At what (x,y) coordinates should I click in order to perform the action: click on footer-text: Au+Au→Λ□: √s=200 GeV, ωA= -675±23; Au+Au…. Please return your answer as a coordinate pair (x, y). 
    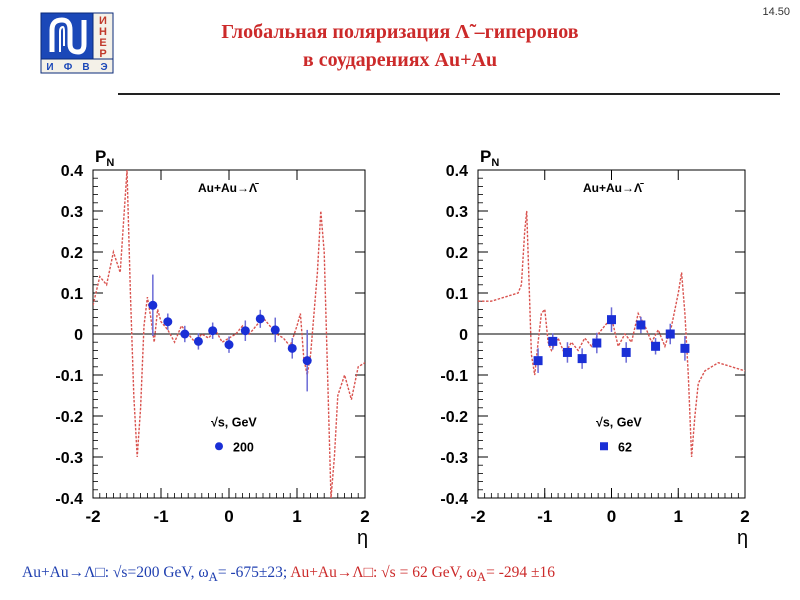
    Looking at the image, I should click on (410, 575).